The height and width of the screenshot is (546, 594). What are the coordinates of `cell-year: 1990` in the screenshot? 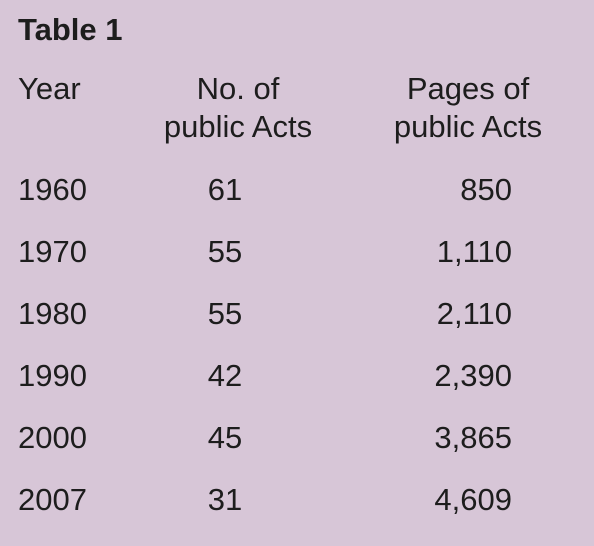 It's located at (52, 375).